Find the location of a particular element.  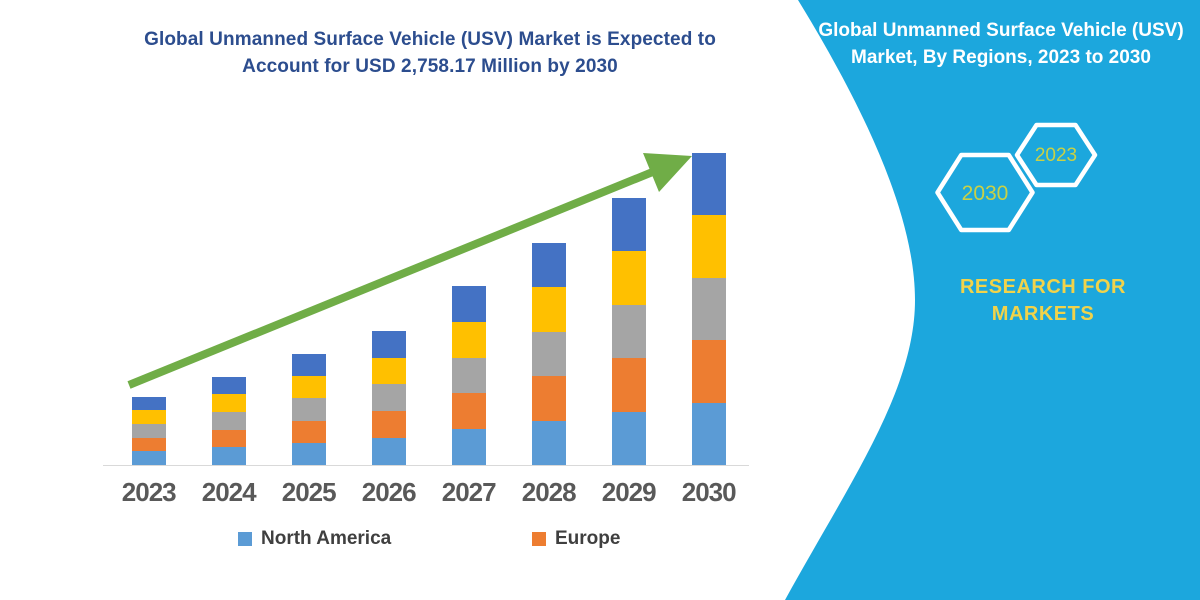

hexagon-2030-badge-icon is located at coordinates (985, 192).